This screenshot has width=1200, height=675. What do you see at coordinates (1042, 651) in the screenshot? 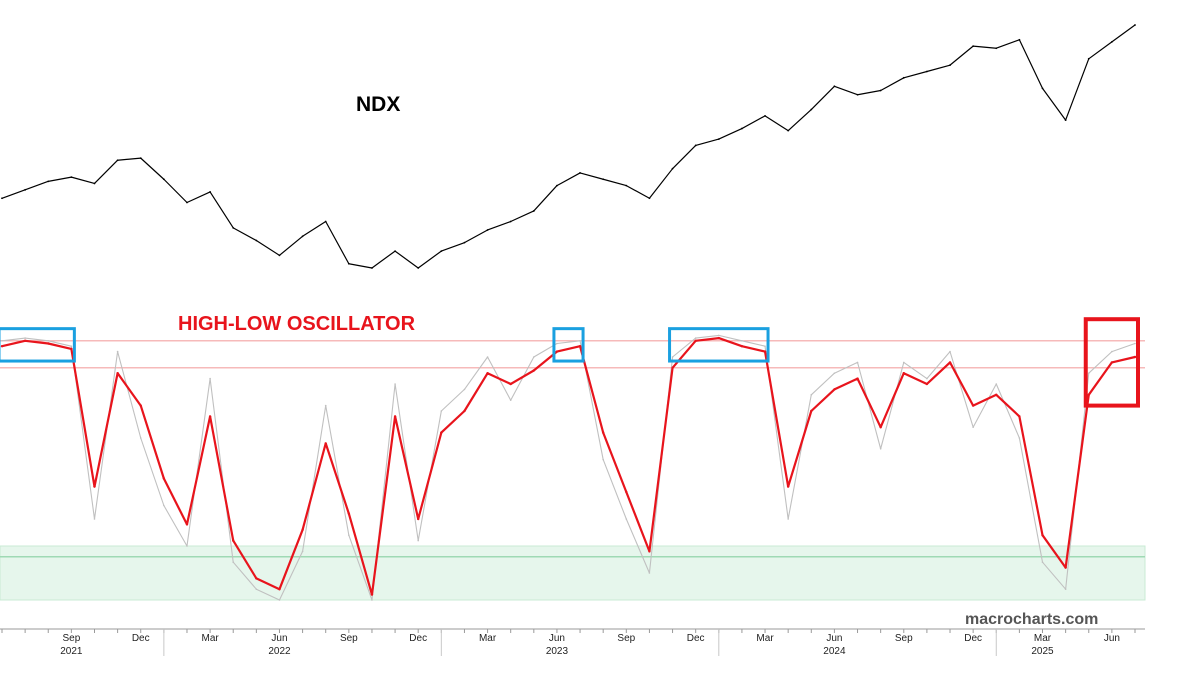
I see `x-year-label: 2025` at bounding box center [1042, 651].